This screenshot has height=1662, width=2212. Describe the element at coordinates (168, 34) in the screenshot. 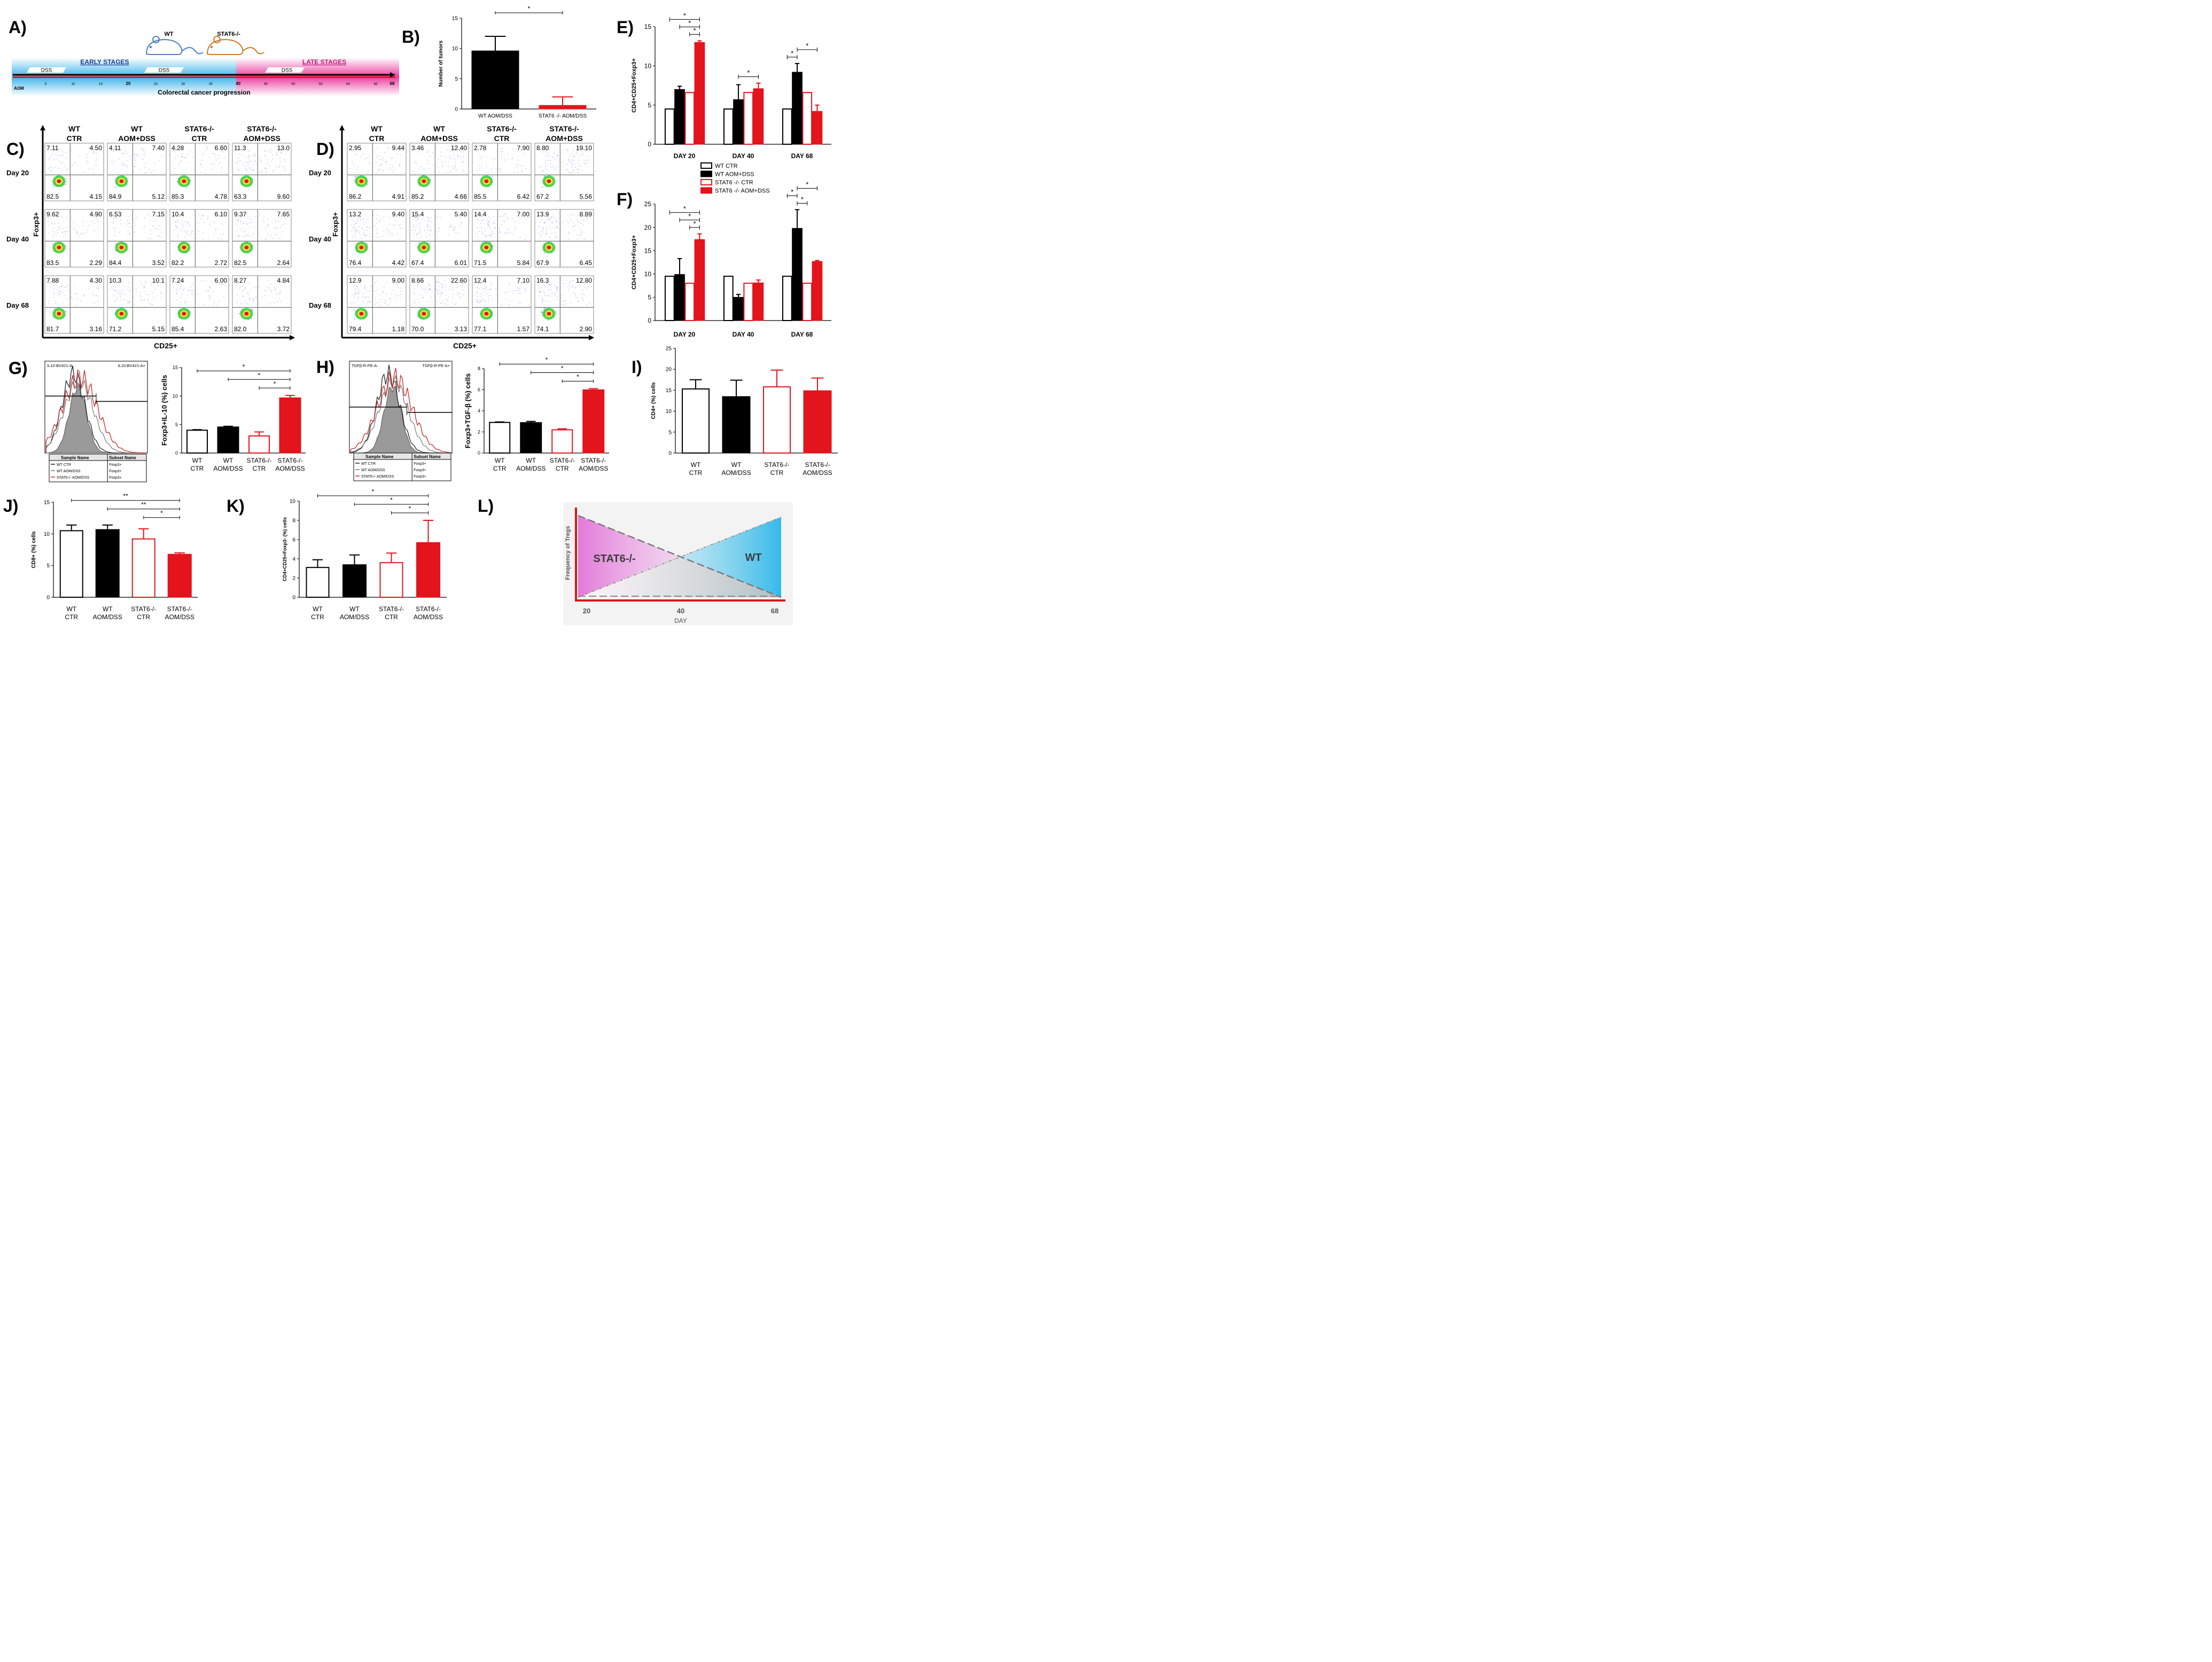

I see `wt-label: WT` at that location.